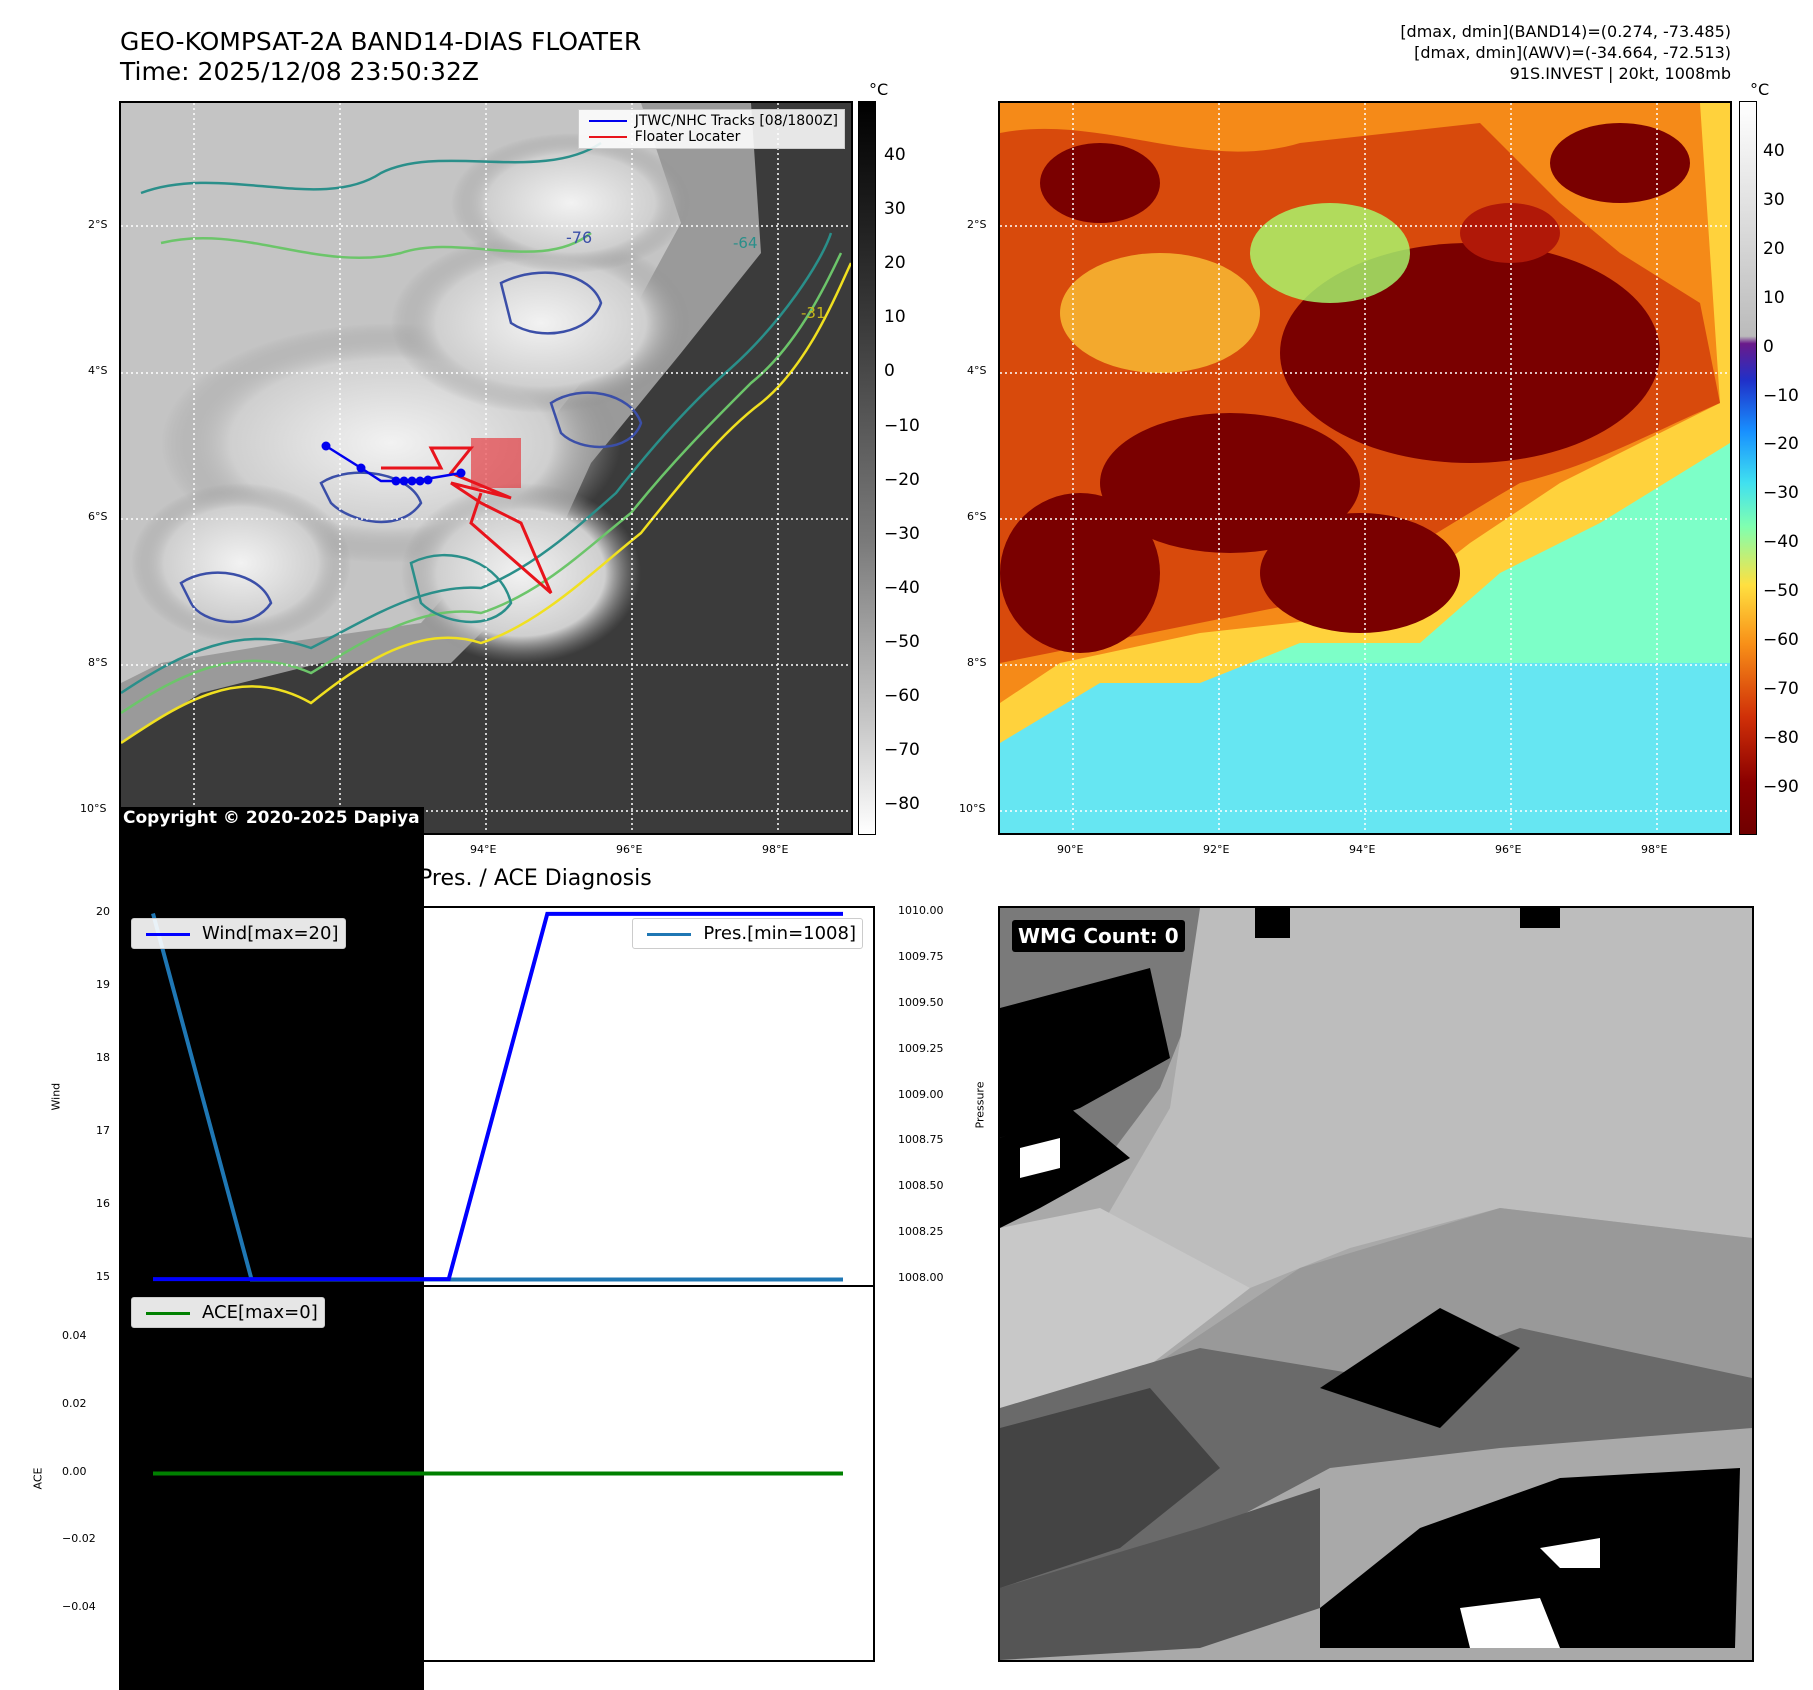 The height and width of the screenshot is (1690, 1813). I want to click on ace-tick: −0.02, so click(79, 1539).